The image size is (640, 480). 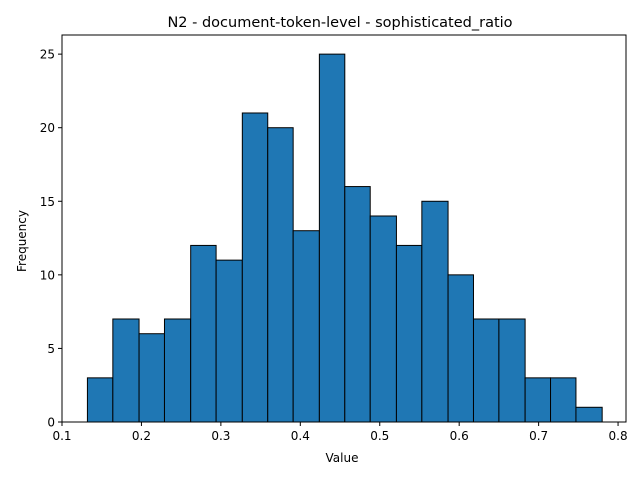 What do you see at coordinates (47, 202) in the screenshot?
I see `y-tick-label: 15` at bounding box center [47, 202].